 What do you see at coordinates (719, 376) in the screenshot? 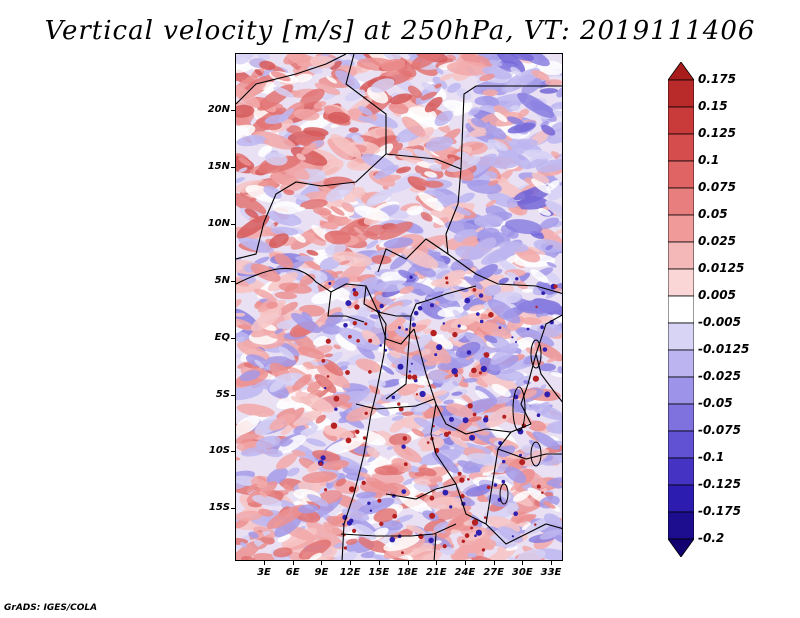
I see `colorbar-label: -0.025` at bounding box center [719, 376].